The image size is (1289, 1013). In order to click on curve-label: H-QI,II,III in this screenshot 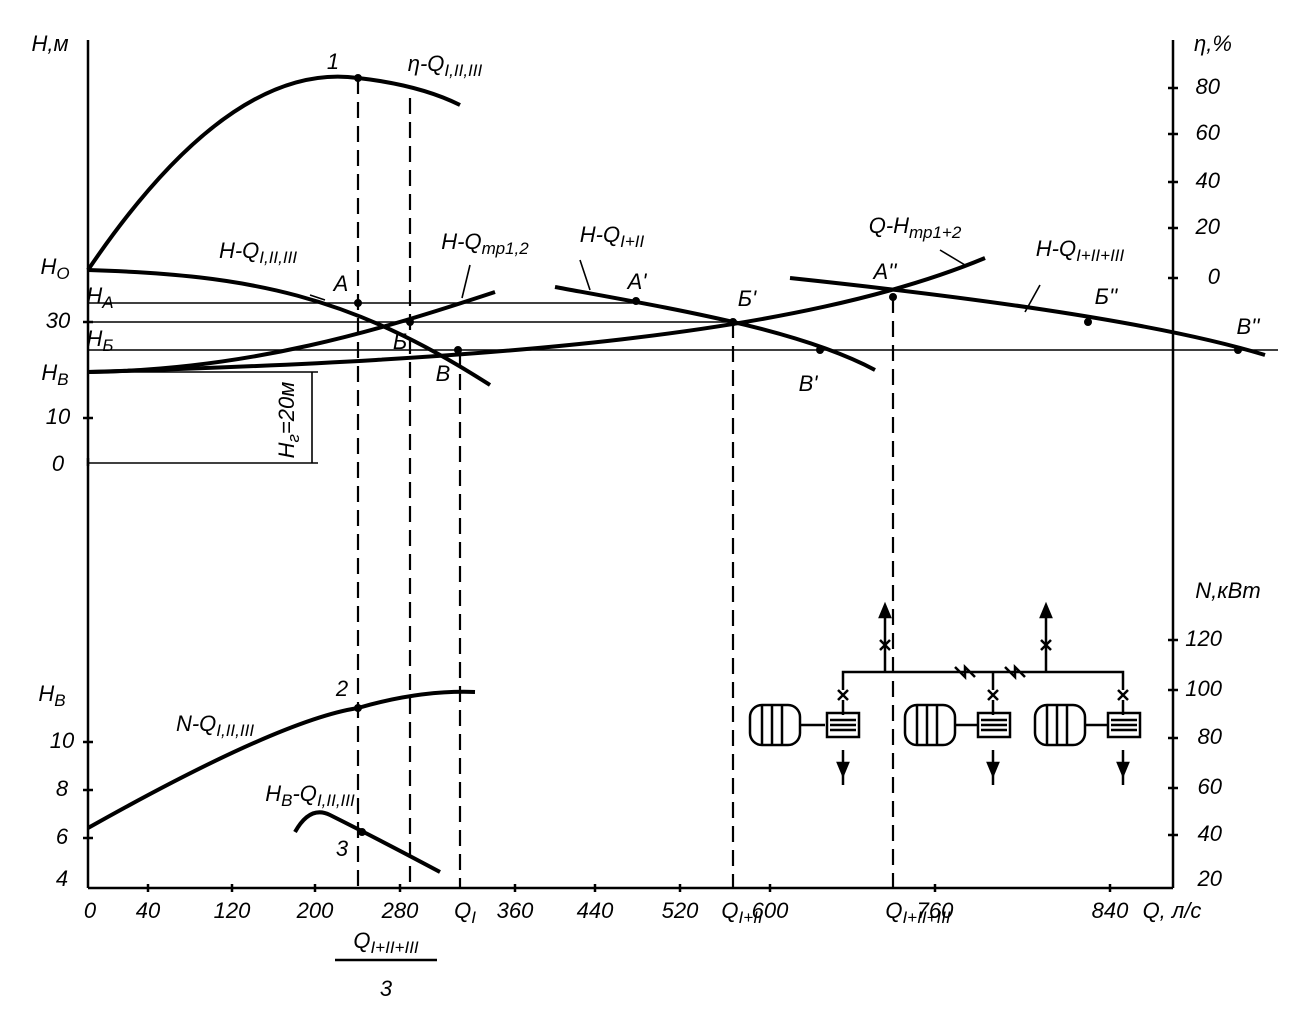, I will do `click(258, 253)`.